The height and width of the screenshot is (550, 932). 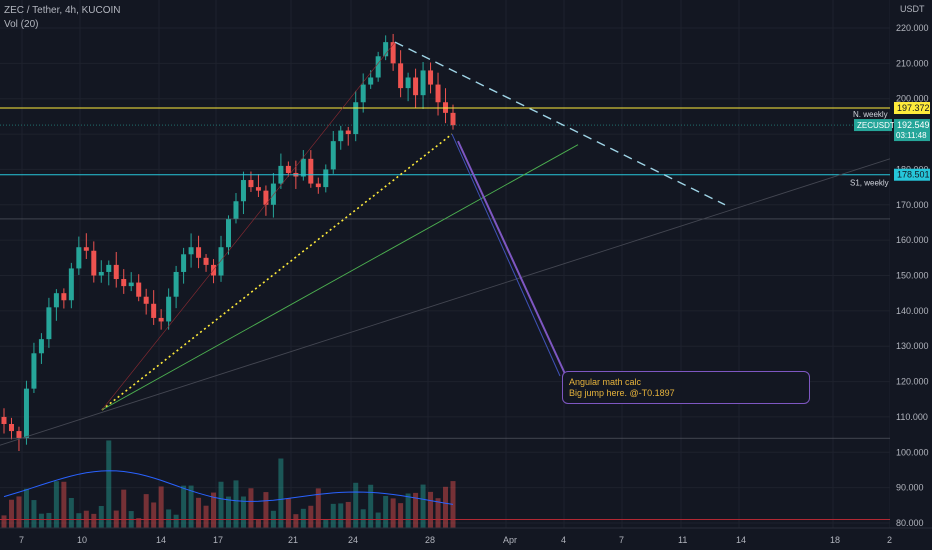 I want to click on weekly-level-label: N. weekly, so click(x=870, y=114).